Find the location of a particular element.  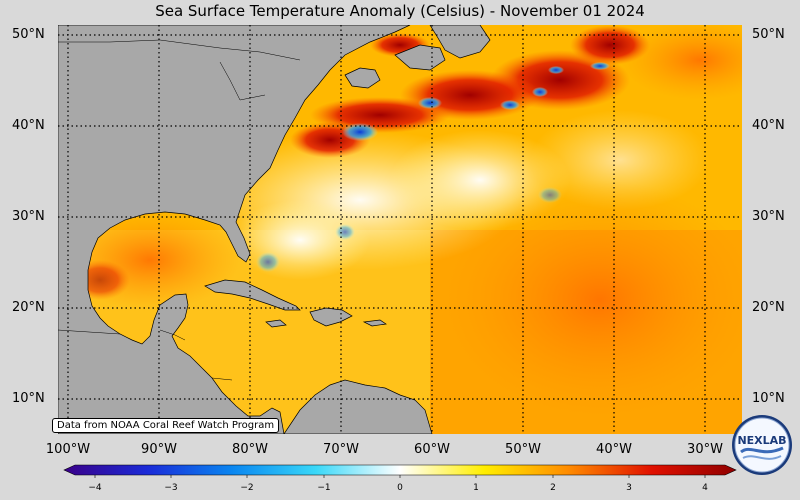

lon-label: 100°W is located at coordinates (68, 449).